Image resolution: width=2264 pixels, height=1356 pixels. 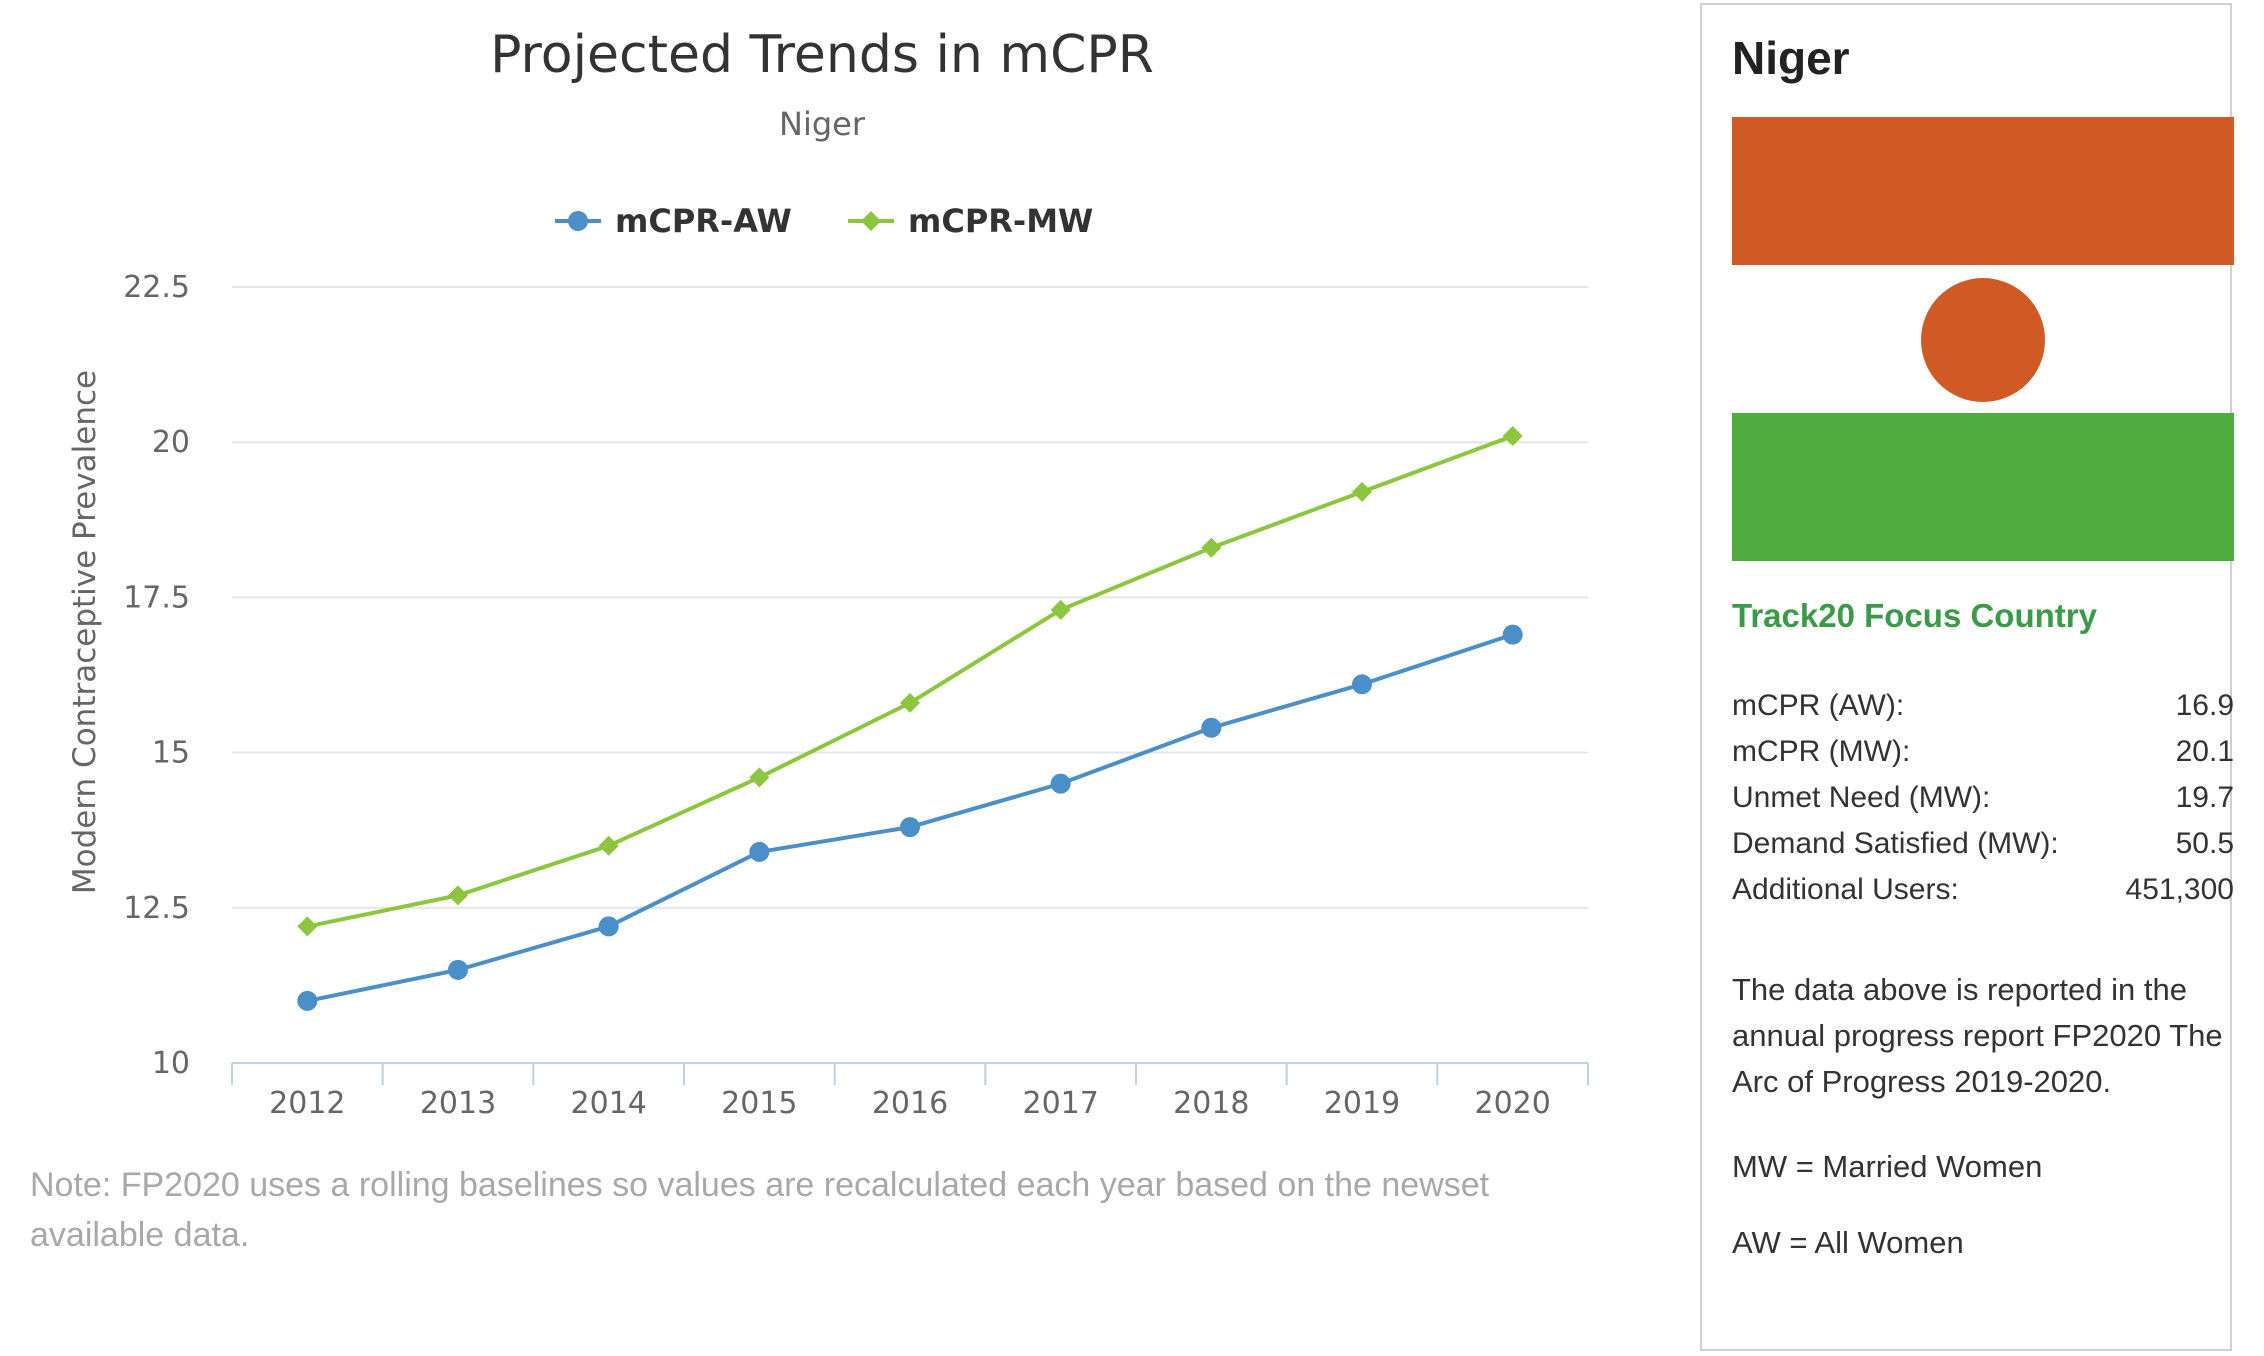 What do you see at coordinates (2179, 889) in the screenshot?
I see `stat-value: 451,300` at bounding box center [2179, 889].